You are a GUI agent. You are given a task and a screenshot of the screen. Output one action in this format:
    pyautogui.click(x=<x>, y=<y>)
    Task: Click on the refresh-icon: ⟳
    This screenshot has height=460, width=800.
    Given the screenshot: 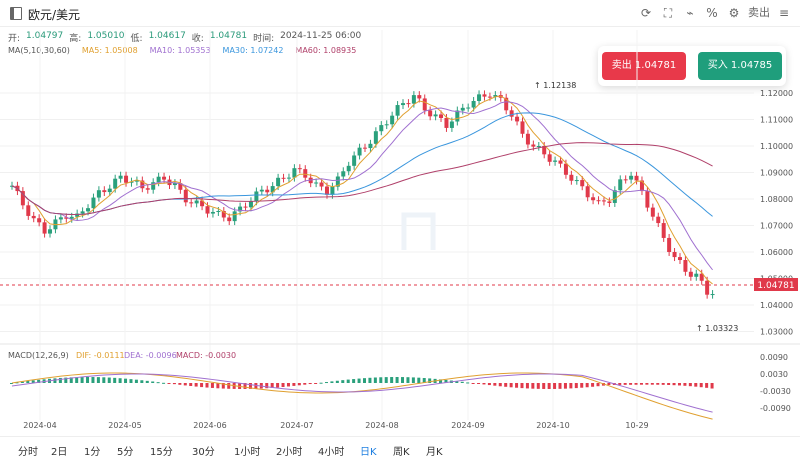 What is the action you would take?
    pyautogui.click(x=646, y=13)
    